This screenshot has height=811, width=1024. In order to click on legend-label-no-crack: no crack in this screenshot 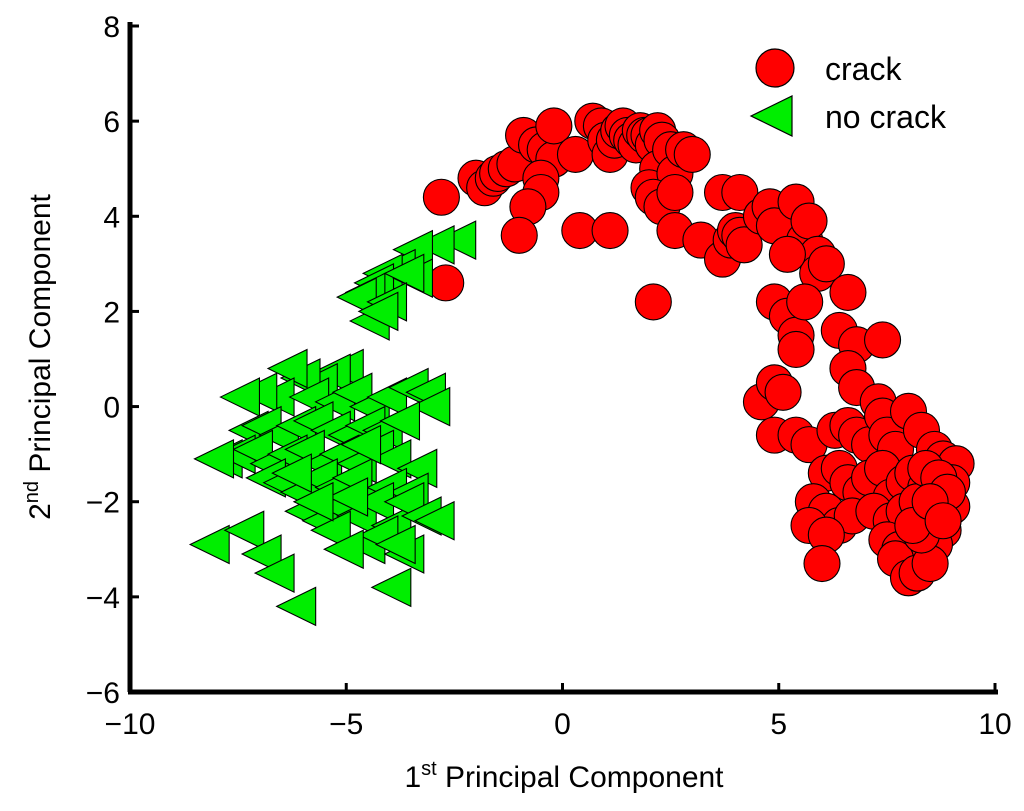, I will do `click(886, 117)`.